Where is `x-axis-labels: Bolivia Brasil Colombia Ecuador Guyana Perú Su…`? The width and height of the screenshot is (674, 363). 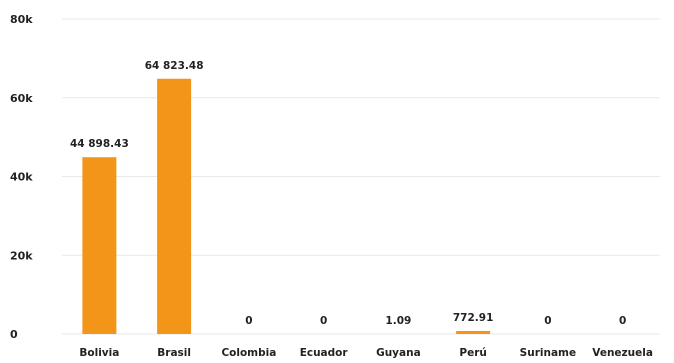
x-axis-labels: Bolivia Brasil Colombia Ecuador Guyana Perú Su… is located at coordinates (366, 353).